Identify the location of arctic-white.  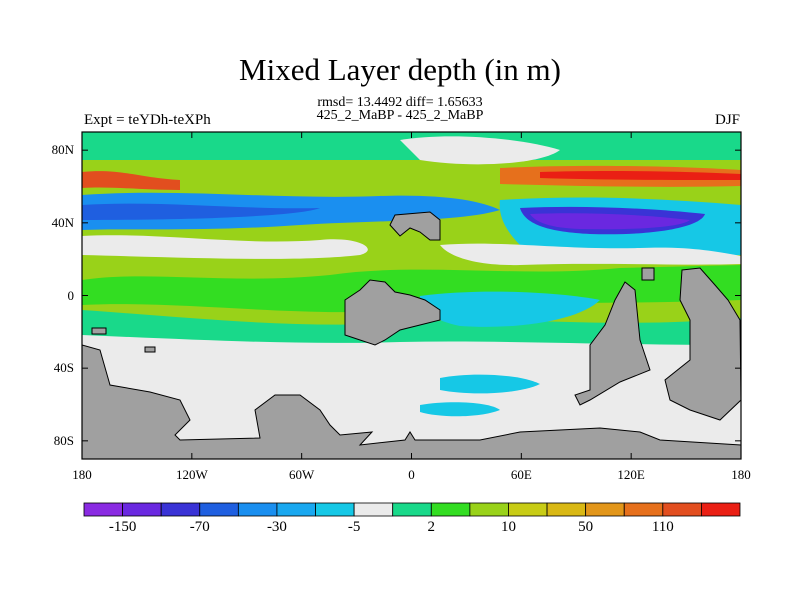
(480, 150).